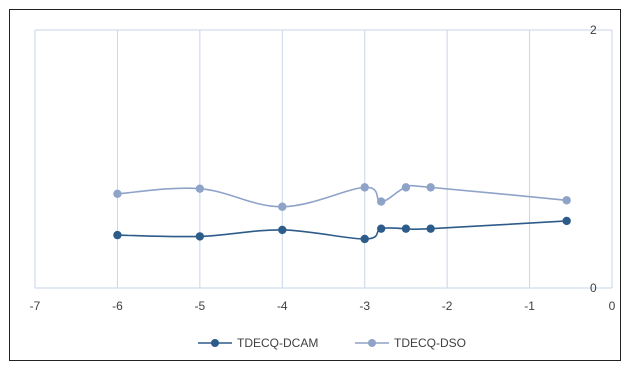 The height and width of the screenshot is (365, 629). Describe the element at coordinates (593, 30) in the screenshot. I see `y-tick-label: 2` at that location.